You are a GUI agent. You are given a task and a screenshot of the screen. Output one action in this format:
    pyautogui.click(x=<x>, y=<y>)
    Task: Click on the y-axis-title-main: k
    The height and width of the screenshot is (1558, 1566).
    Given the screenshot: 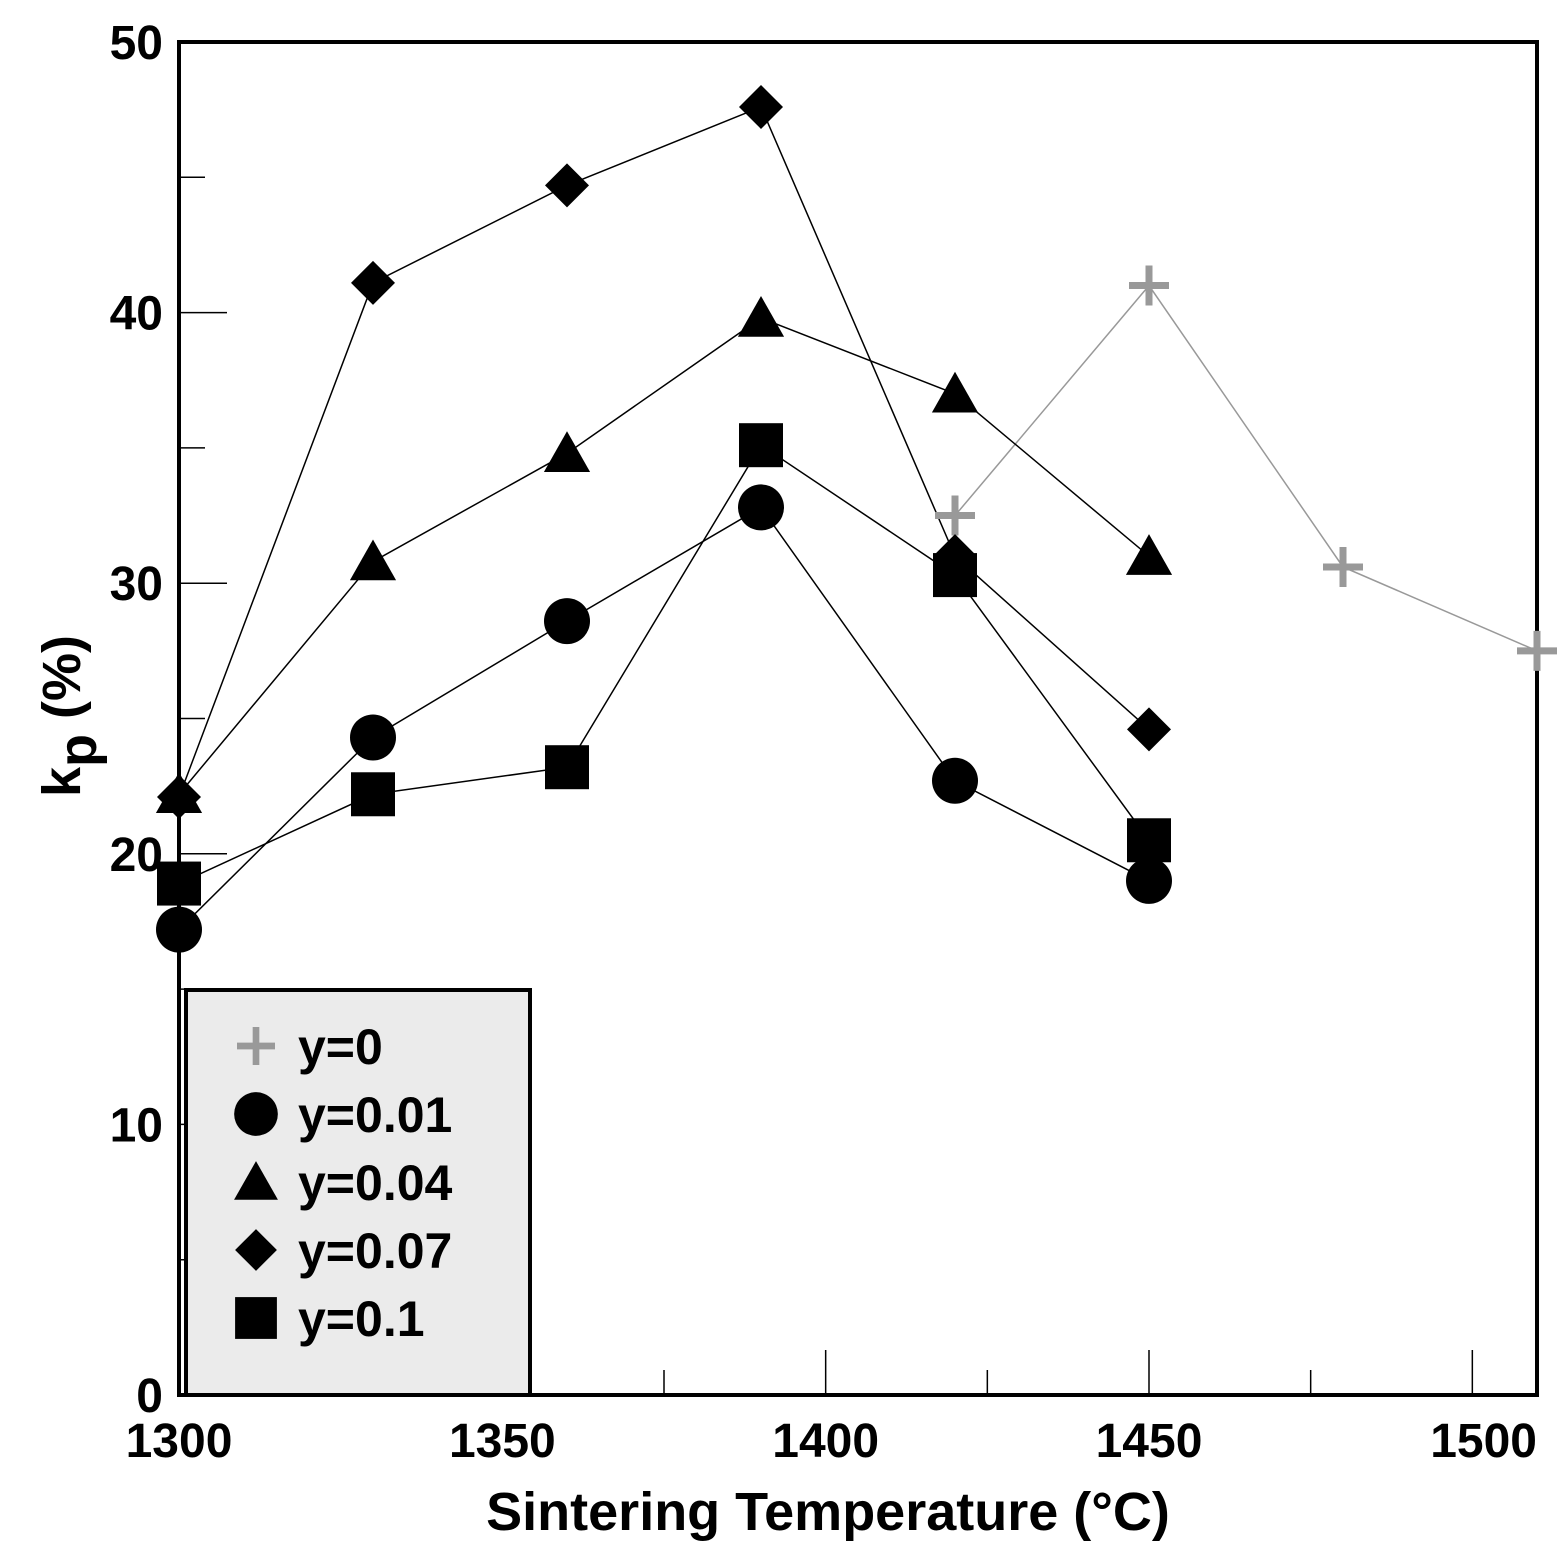 What is the action you would take?
    pyautogui.click(x=62, y=781)
    